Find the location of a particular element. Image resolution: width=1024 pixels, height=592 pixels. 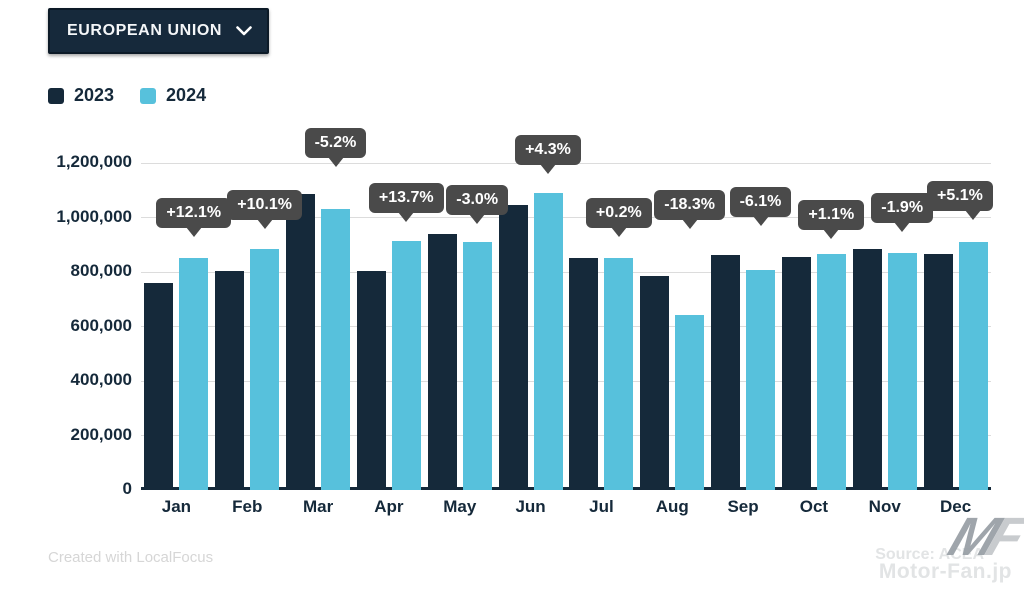

x-tick-label-apr: Apr is located at coordinates (389, 506).